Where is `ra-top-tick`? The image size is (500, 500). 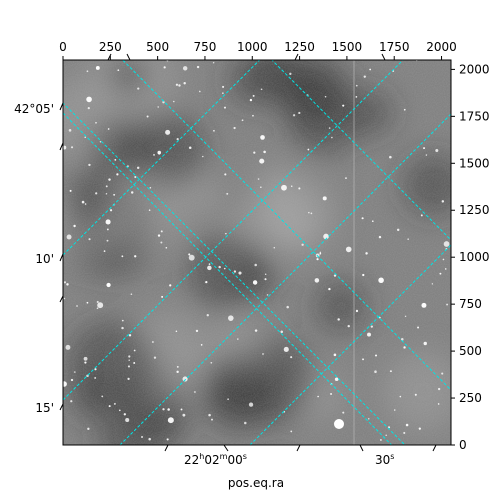
ra-top-tick is located at coordinates (128, 57).